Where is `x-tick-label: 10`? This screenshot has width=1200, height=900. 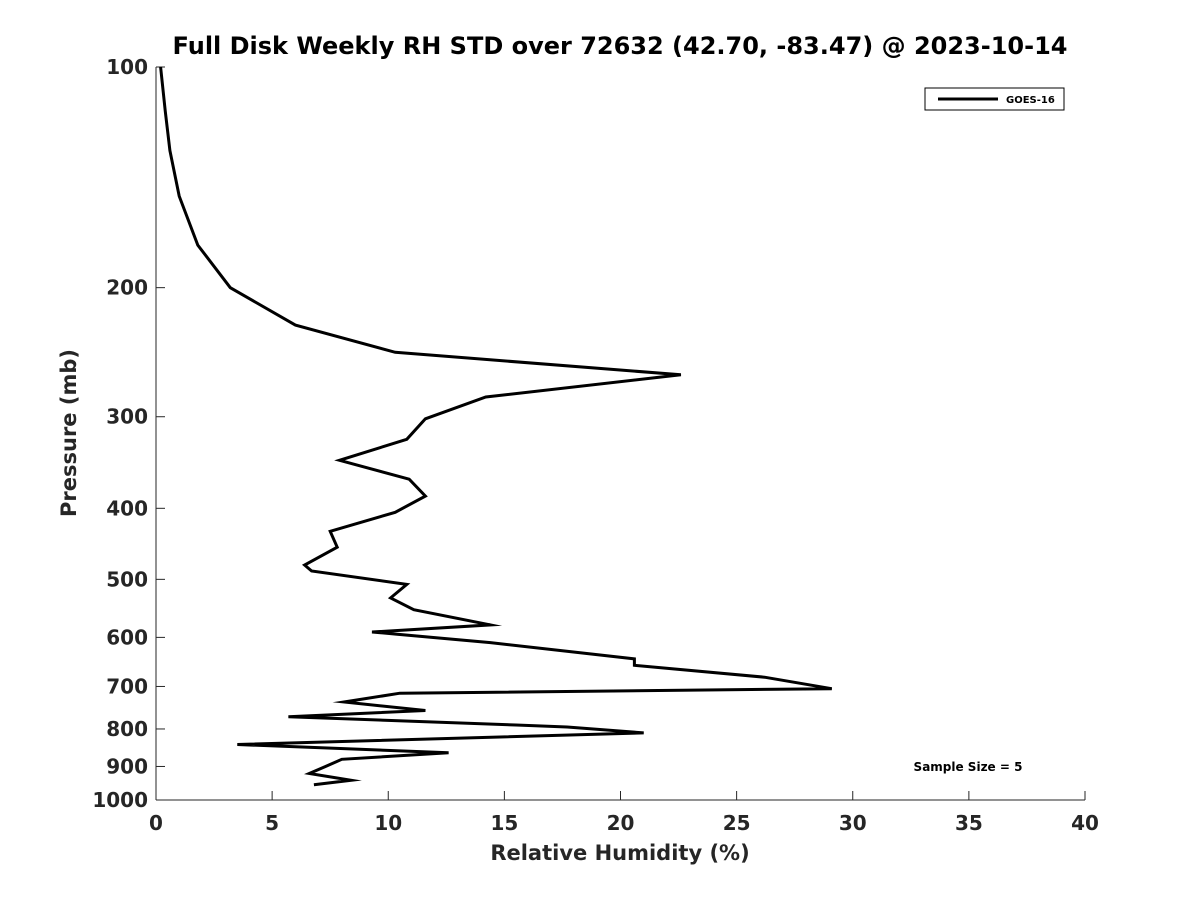
x-tick-label: 10 is located at coordinates (388, 823).